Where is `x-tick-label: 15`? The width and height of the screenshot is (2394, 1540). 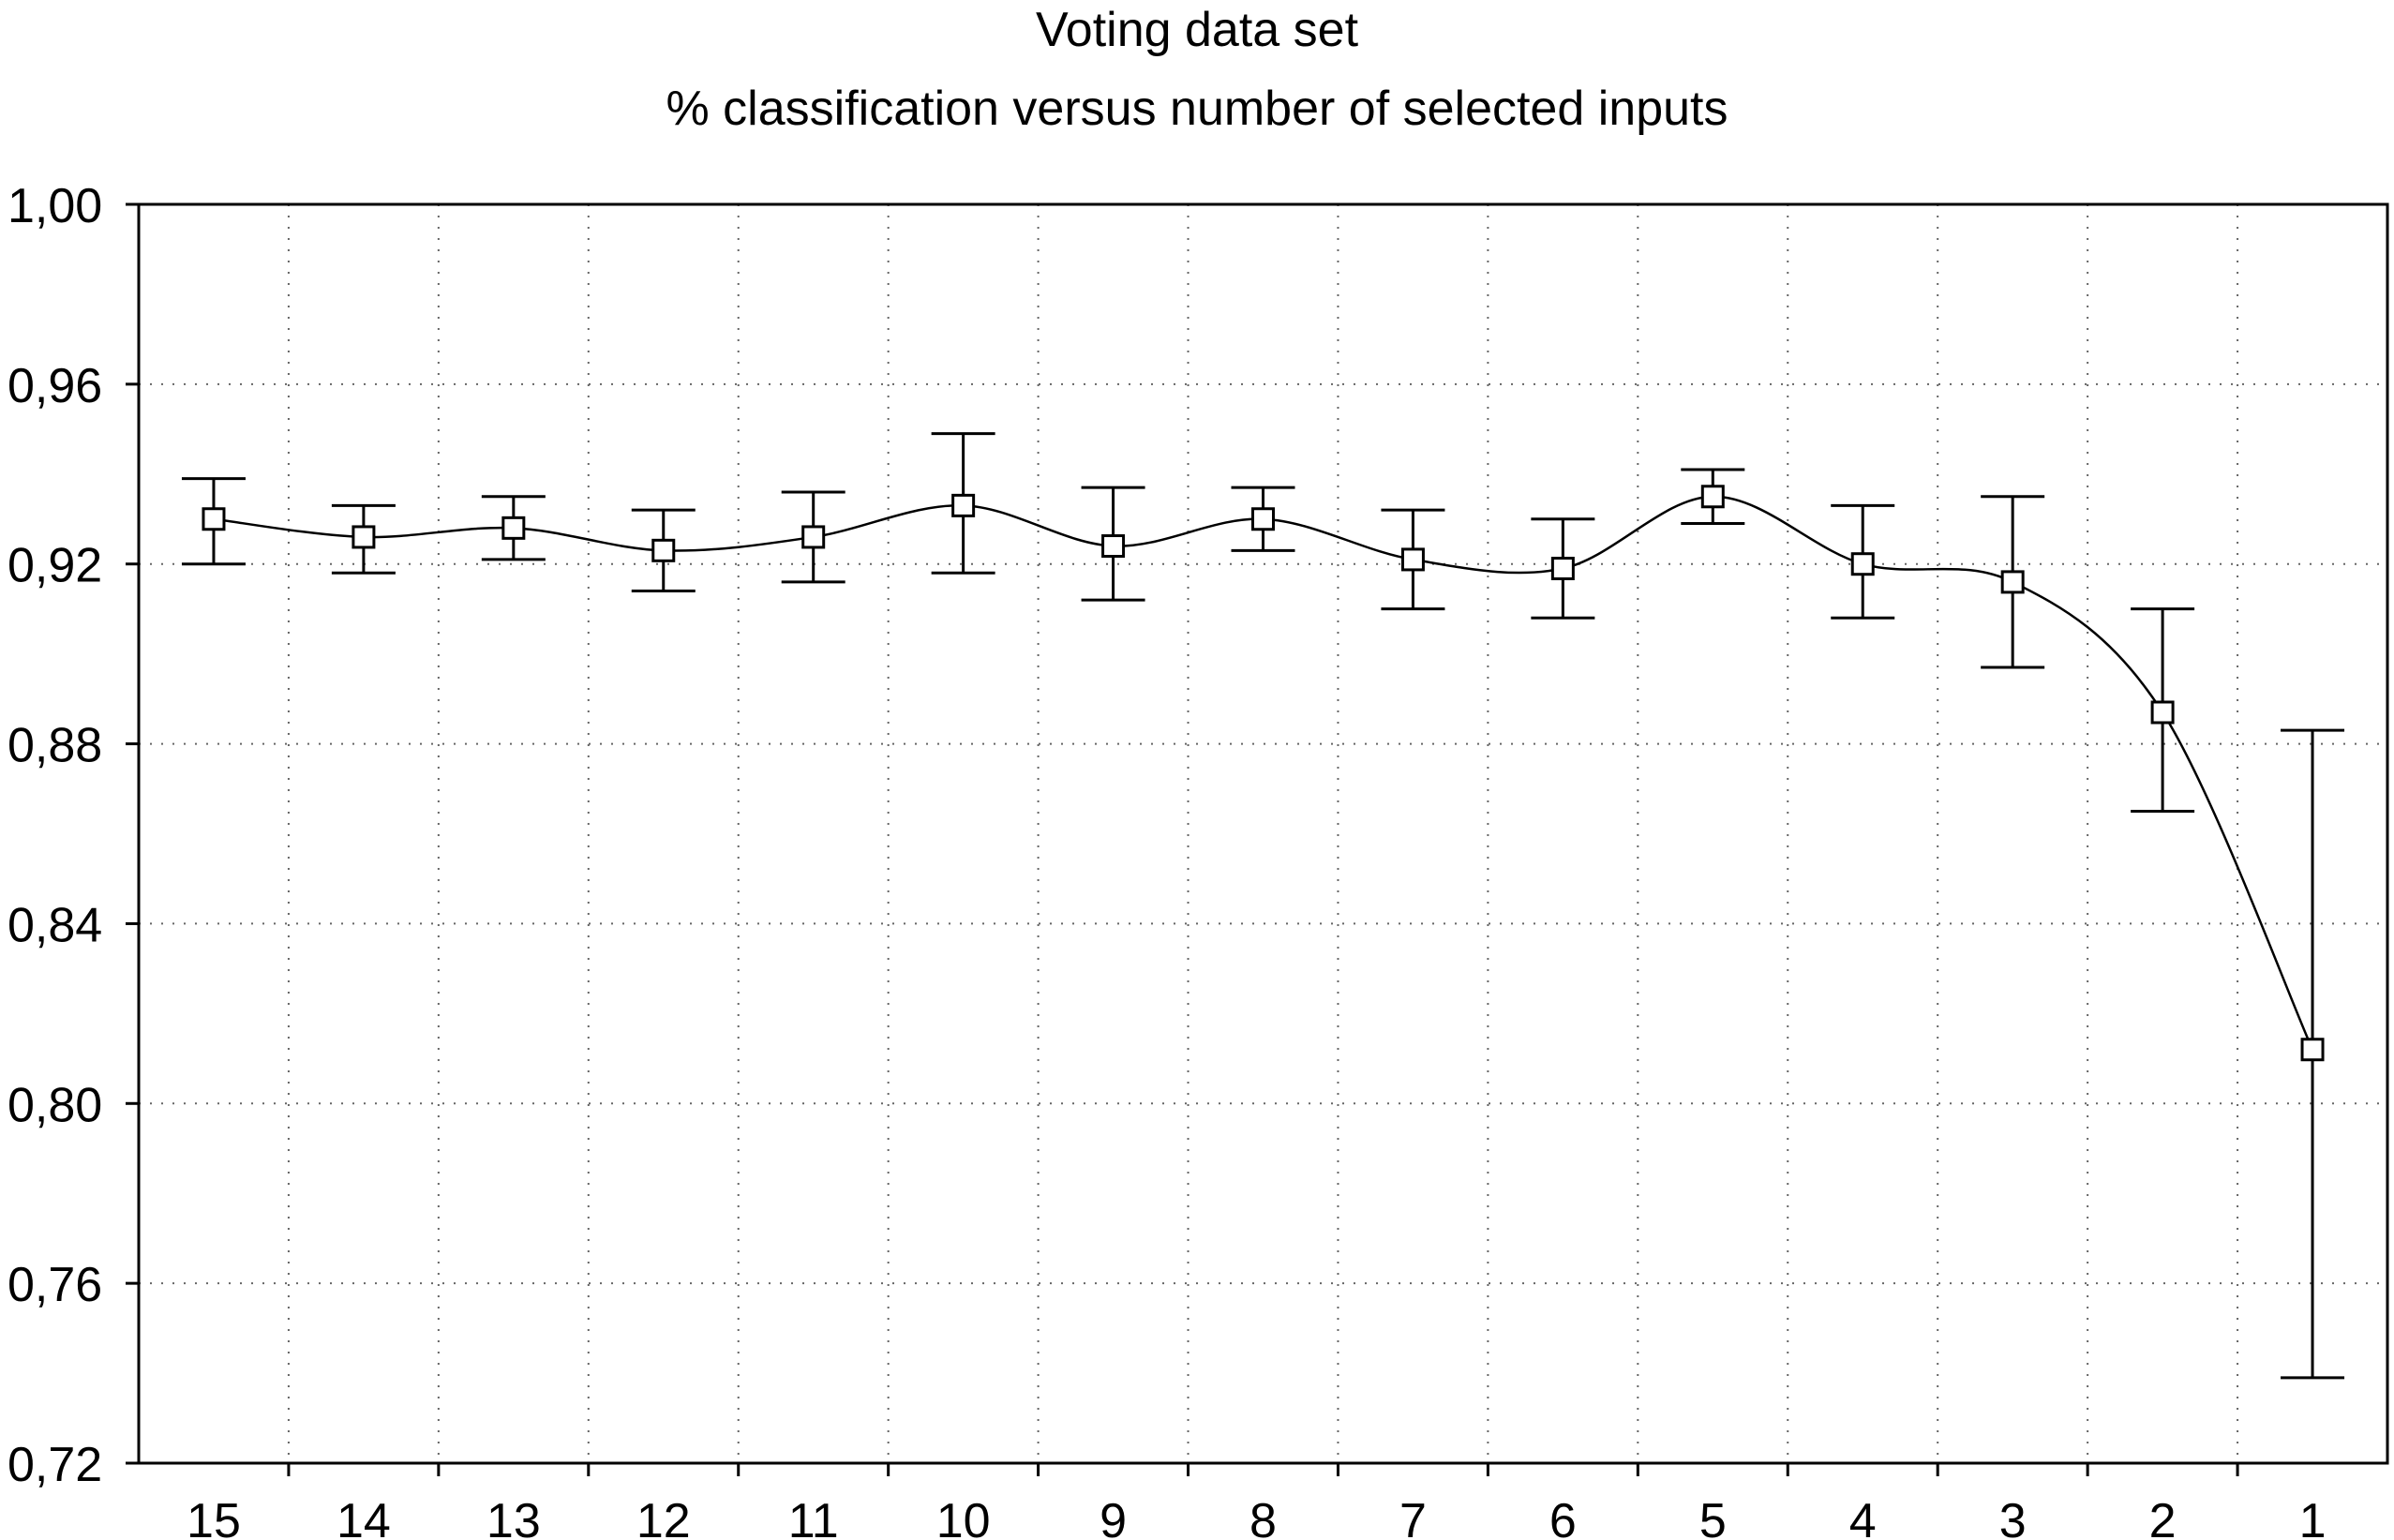
x-tick-label: 15 is located at coordinates (214, 1517).